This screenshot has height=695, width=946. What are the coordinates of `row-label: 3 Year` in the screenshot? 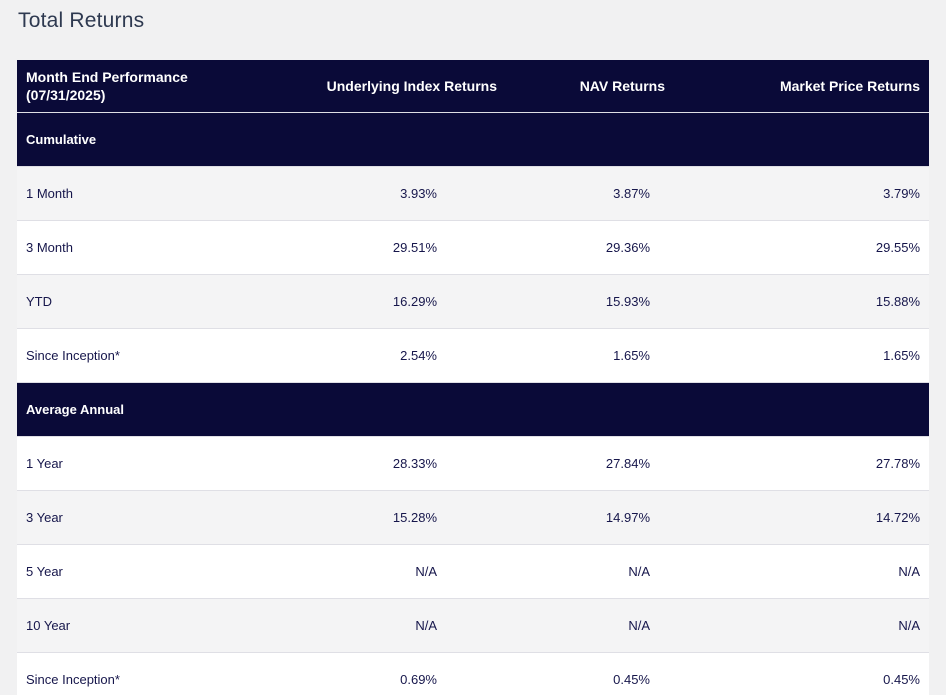 It's located at (157, 517).